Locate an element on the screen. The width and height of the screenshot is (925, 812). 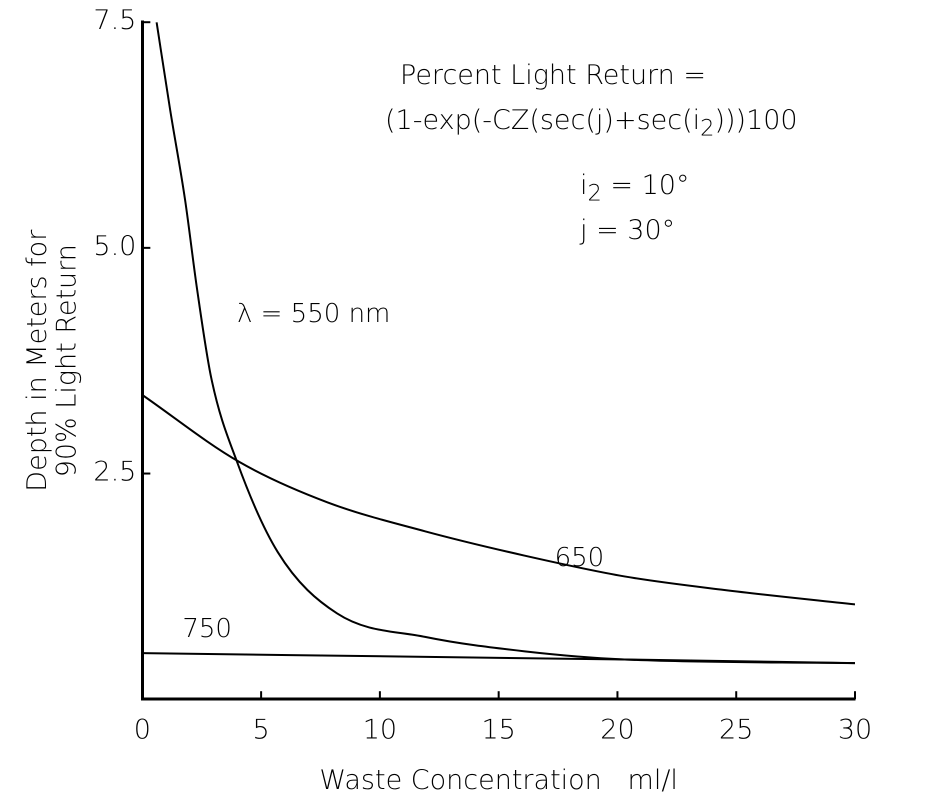
annotation: (1-exp(-CZ(sec(j)+sec(i$_{2}$)))100 is located at coordinates (591, 123).